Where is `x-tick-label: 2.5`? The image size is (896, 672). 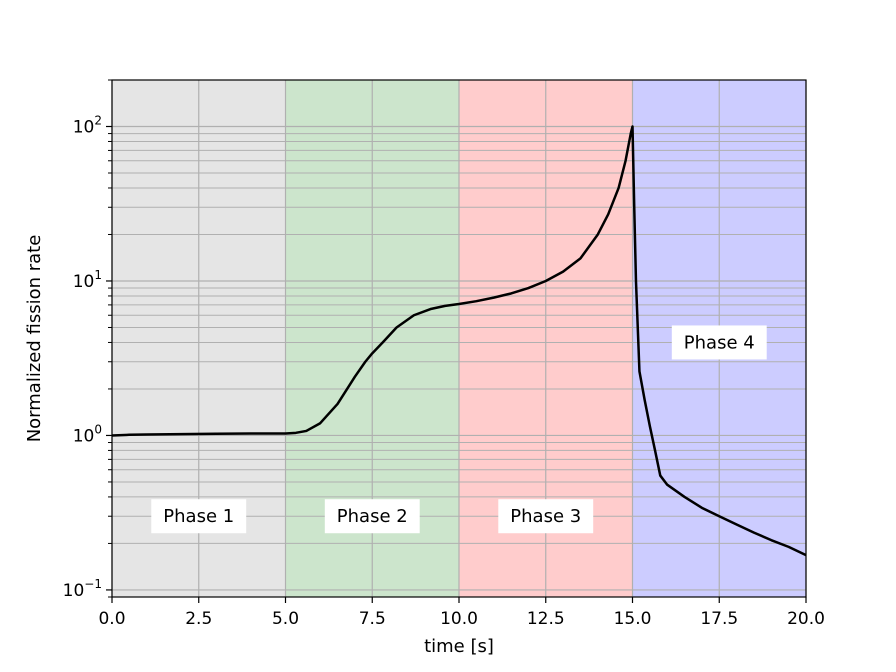
x-tick-label: 2.5 is located at coordinates (198, 619).